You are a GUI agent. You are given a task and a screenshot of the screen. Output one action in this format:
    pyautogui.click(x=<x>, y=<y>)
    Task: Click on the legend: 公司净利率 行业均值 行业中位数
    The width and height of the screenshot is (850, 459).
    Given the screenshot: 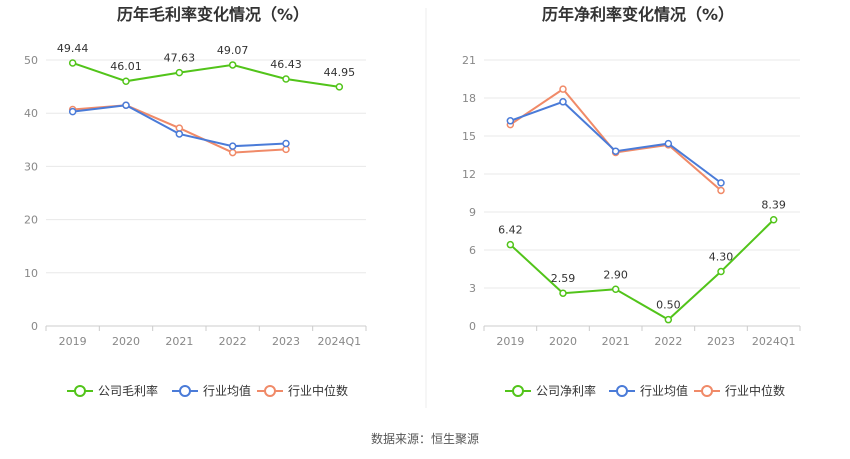 What is the action you would take?
    pyautogui.click(x=645, y=390)
    